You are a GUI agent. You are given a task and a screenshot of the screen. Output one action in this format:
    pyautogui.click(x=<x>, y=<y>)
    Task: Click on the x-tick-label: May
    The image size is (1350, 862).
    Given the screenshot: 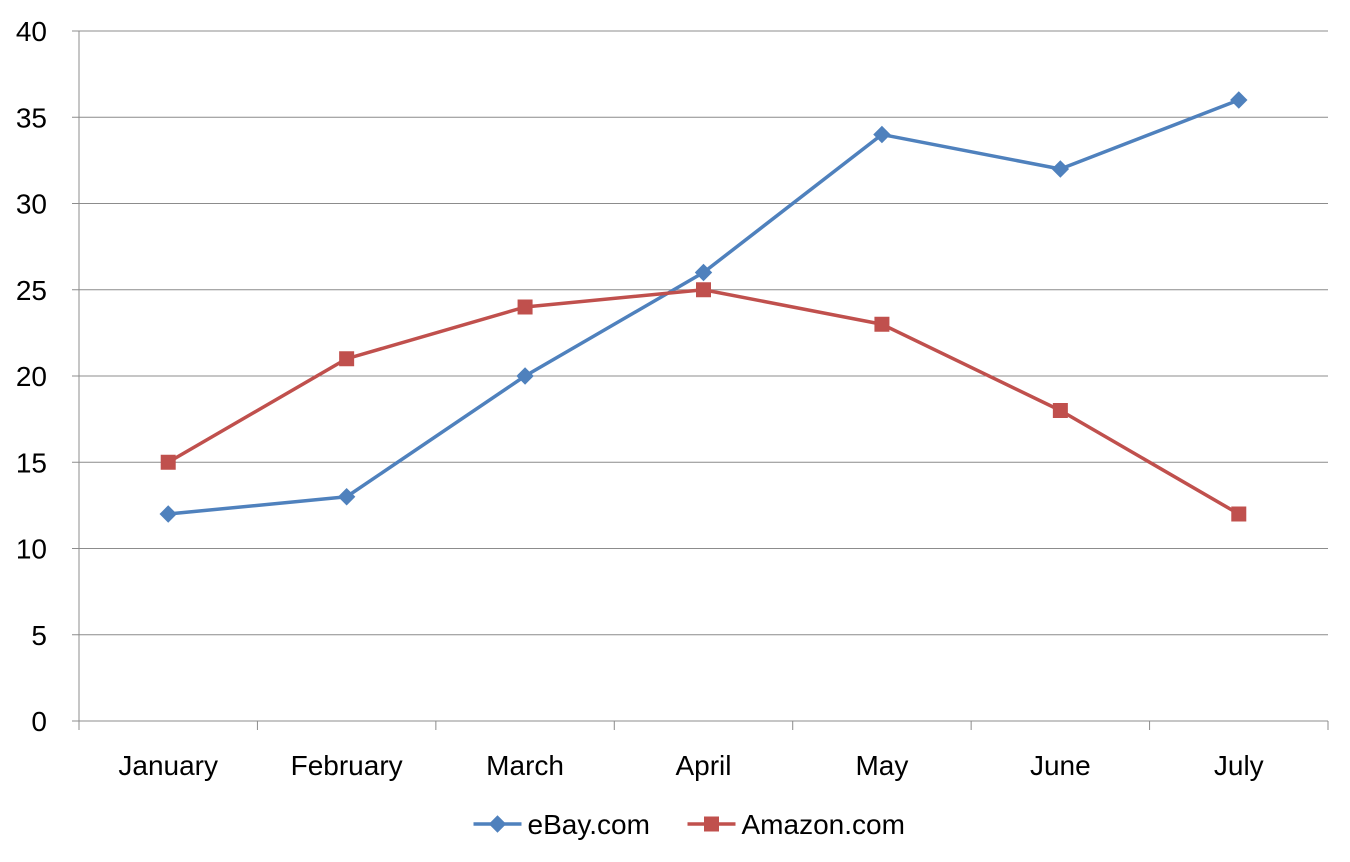 What is the action you would take?
    pyautogui.click(x=881, y=765)
    